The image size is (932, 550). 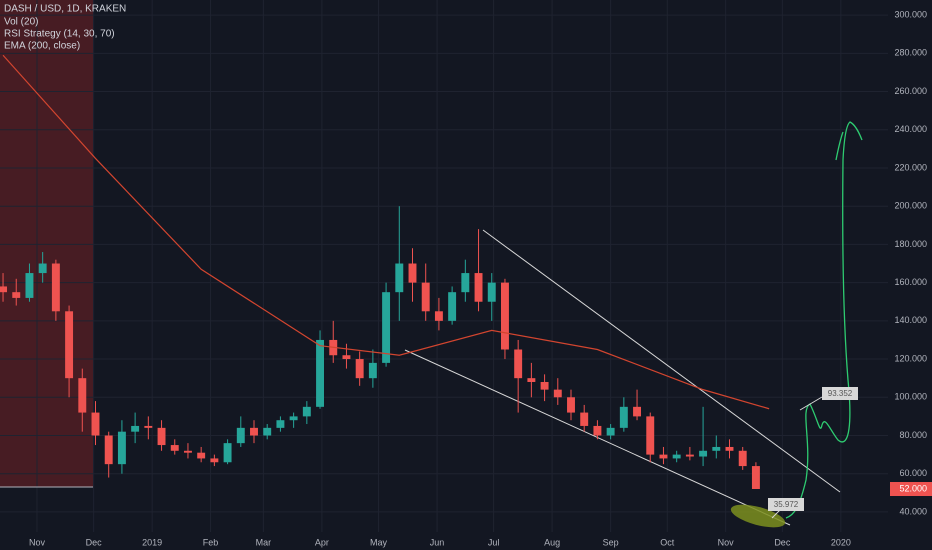 I want to click on callout-label: 93.352, so click(x=840, y=393).